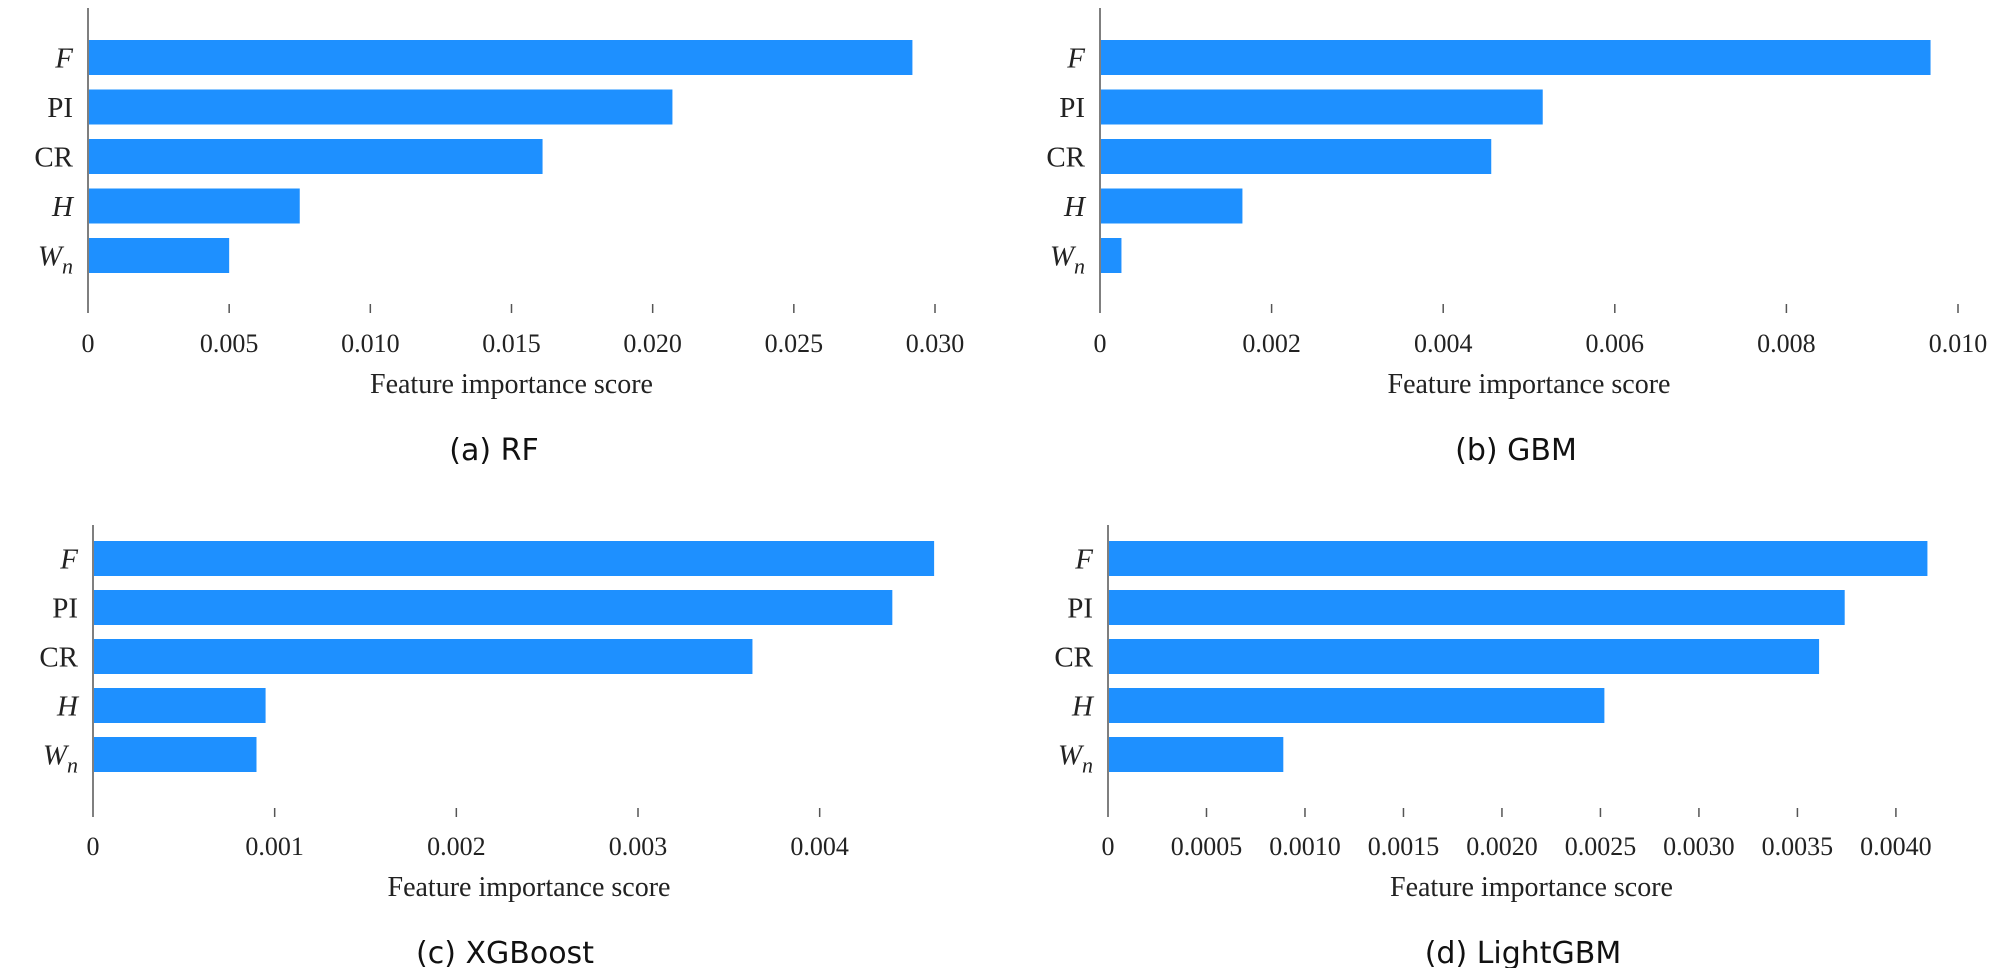  I want to click on panel-caption: (c) XGBoost, so click(505, 952).